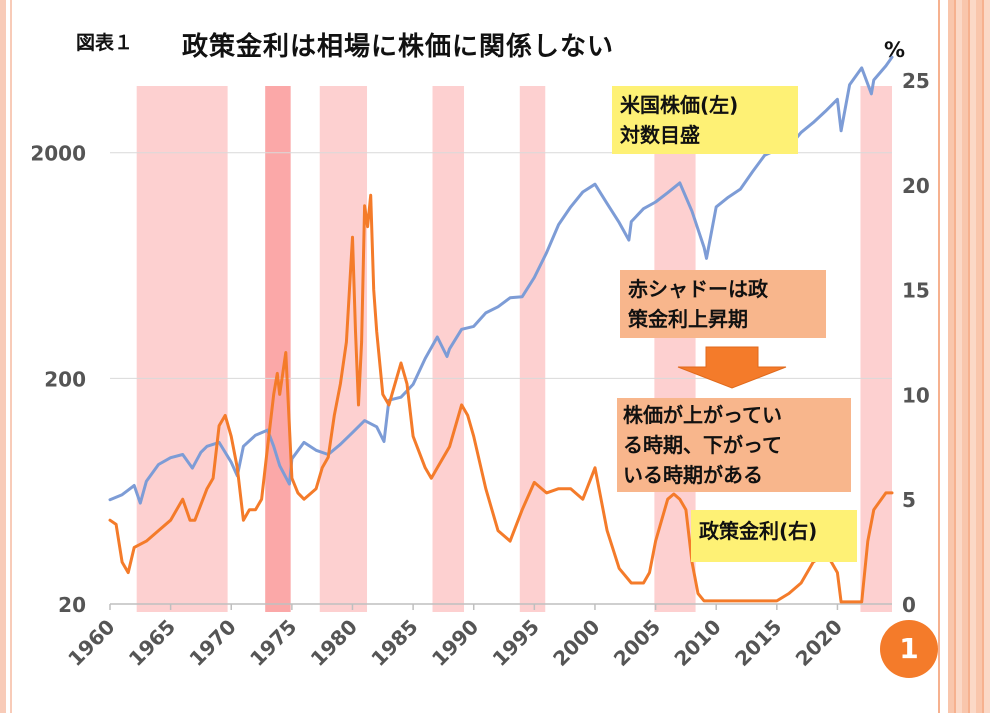 This screenshot has height=713, width=990. I want to click on right-tick-label-0: 0, so click(909, 605).